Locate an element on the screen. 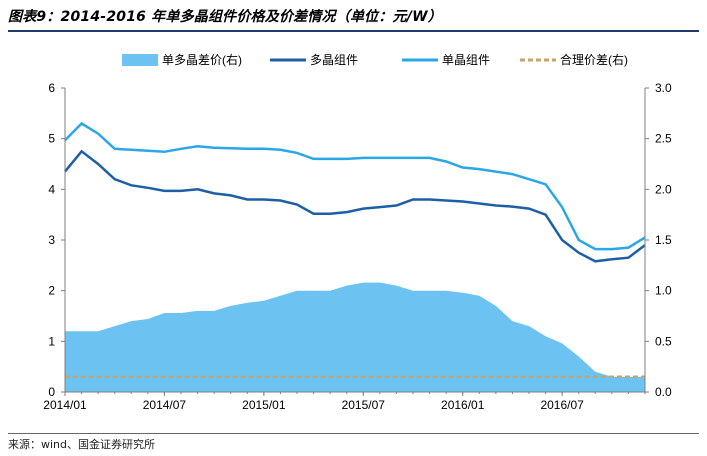 The image size is (707, 456). left-tick-label: 3 is located at coordinates (51, 240).